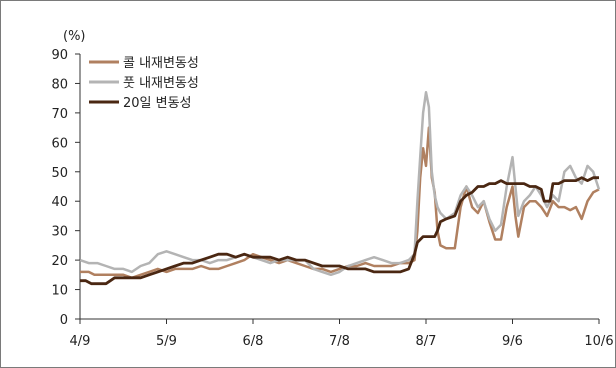  Describe the element at coordinates (512, 341) in the screenshot. I see `x-tick-label: 9/6` at that location.